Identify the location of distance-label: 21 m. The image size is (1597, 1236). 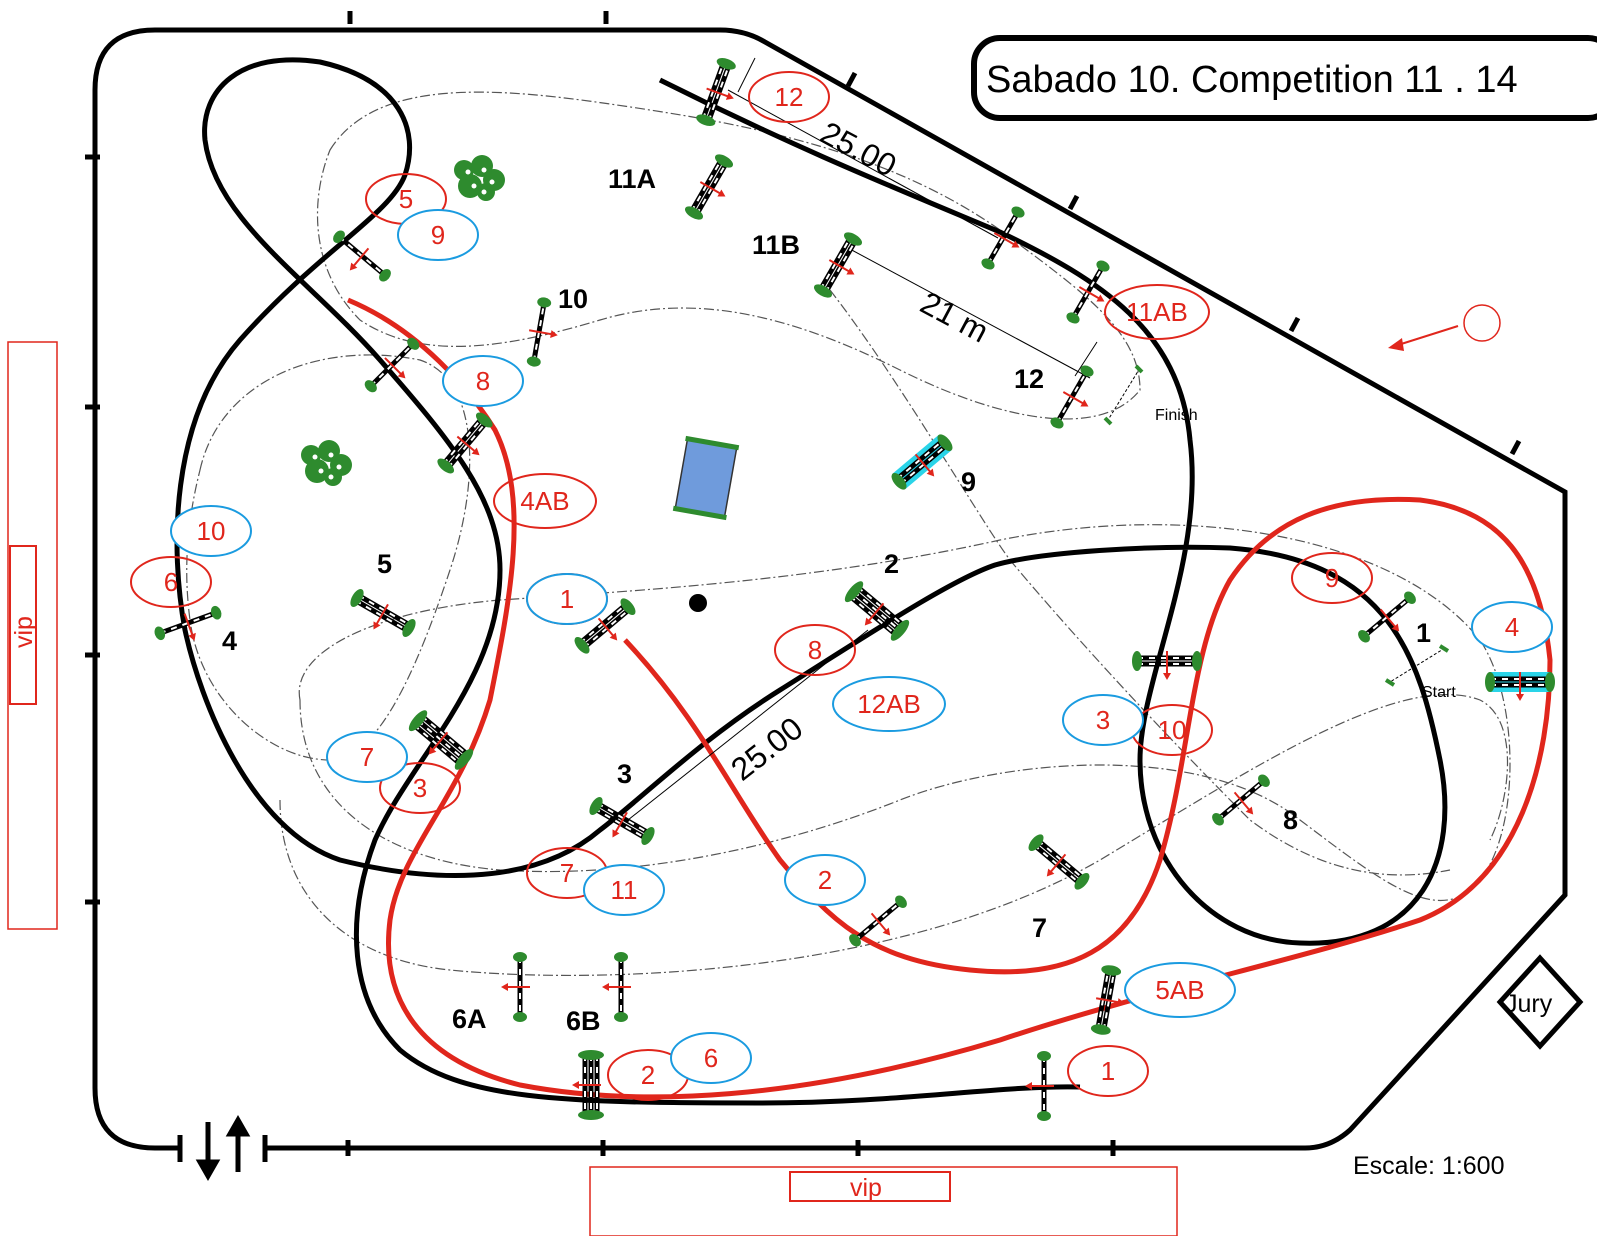
(955, 316).